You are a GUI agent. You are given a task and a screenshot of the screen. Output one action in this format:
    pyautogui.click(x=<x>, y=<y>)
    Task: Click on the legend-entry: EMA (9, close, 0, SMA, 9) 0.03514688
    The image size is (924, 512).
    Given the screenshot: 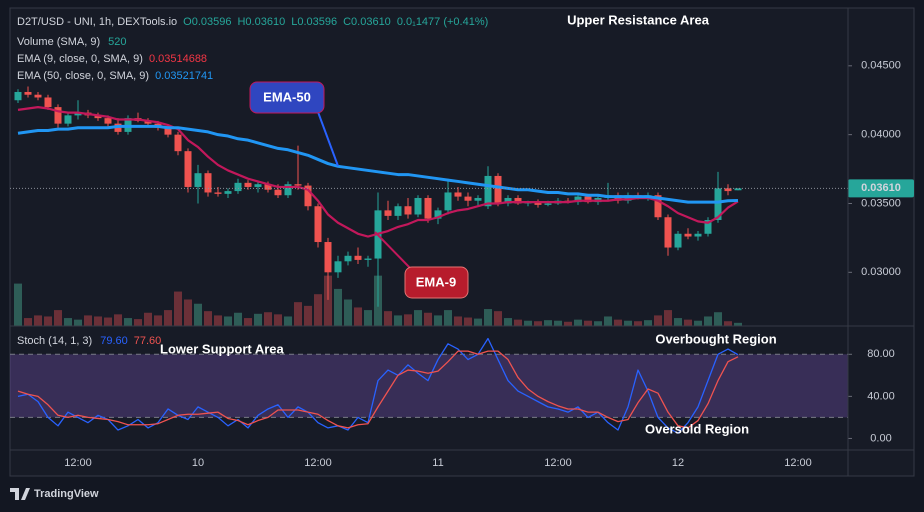 What is the action you would take?
    pyautogui.click(x=112, y=59)
    